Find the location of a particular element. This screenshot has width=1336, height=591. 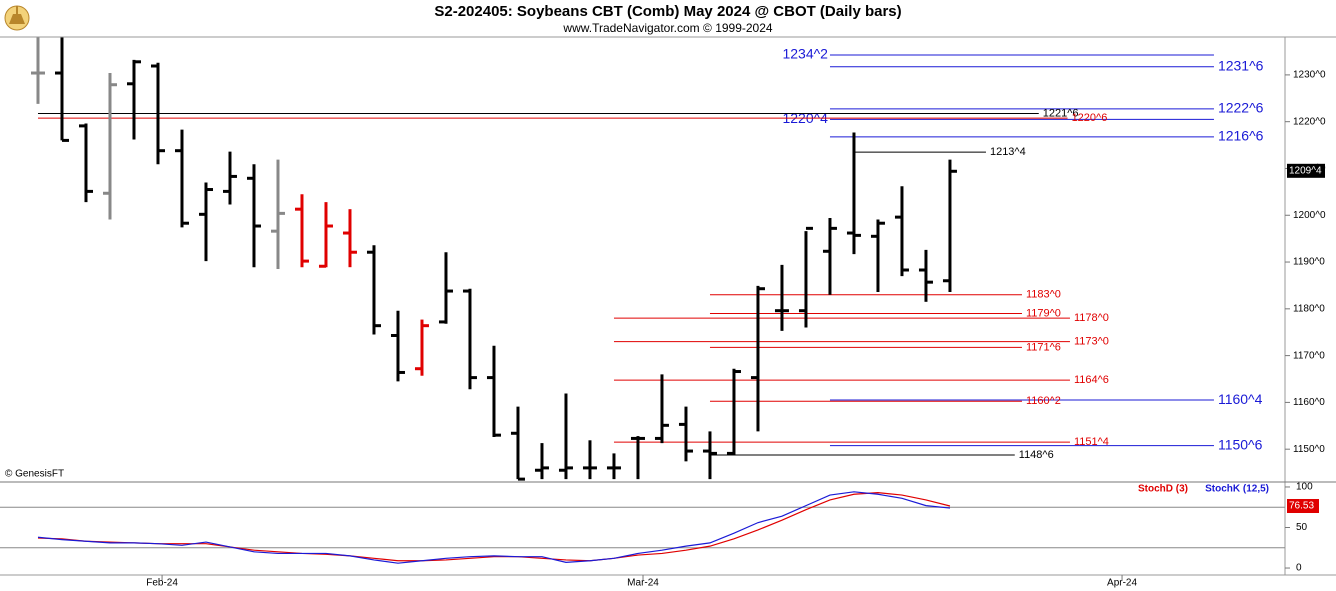

y-tick-label: 0 is located at coordinates (1299, 568).